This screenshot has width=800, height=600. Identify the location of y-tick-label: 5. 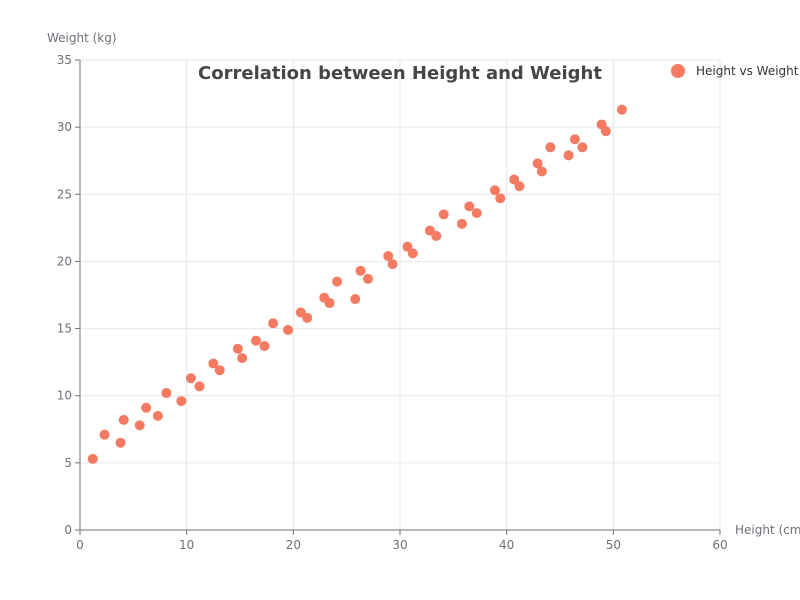
(68, 463).